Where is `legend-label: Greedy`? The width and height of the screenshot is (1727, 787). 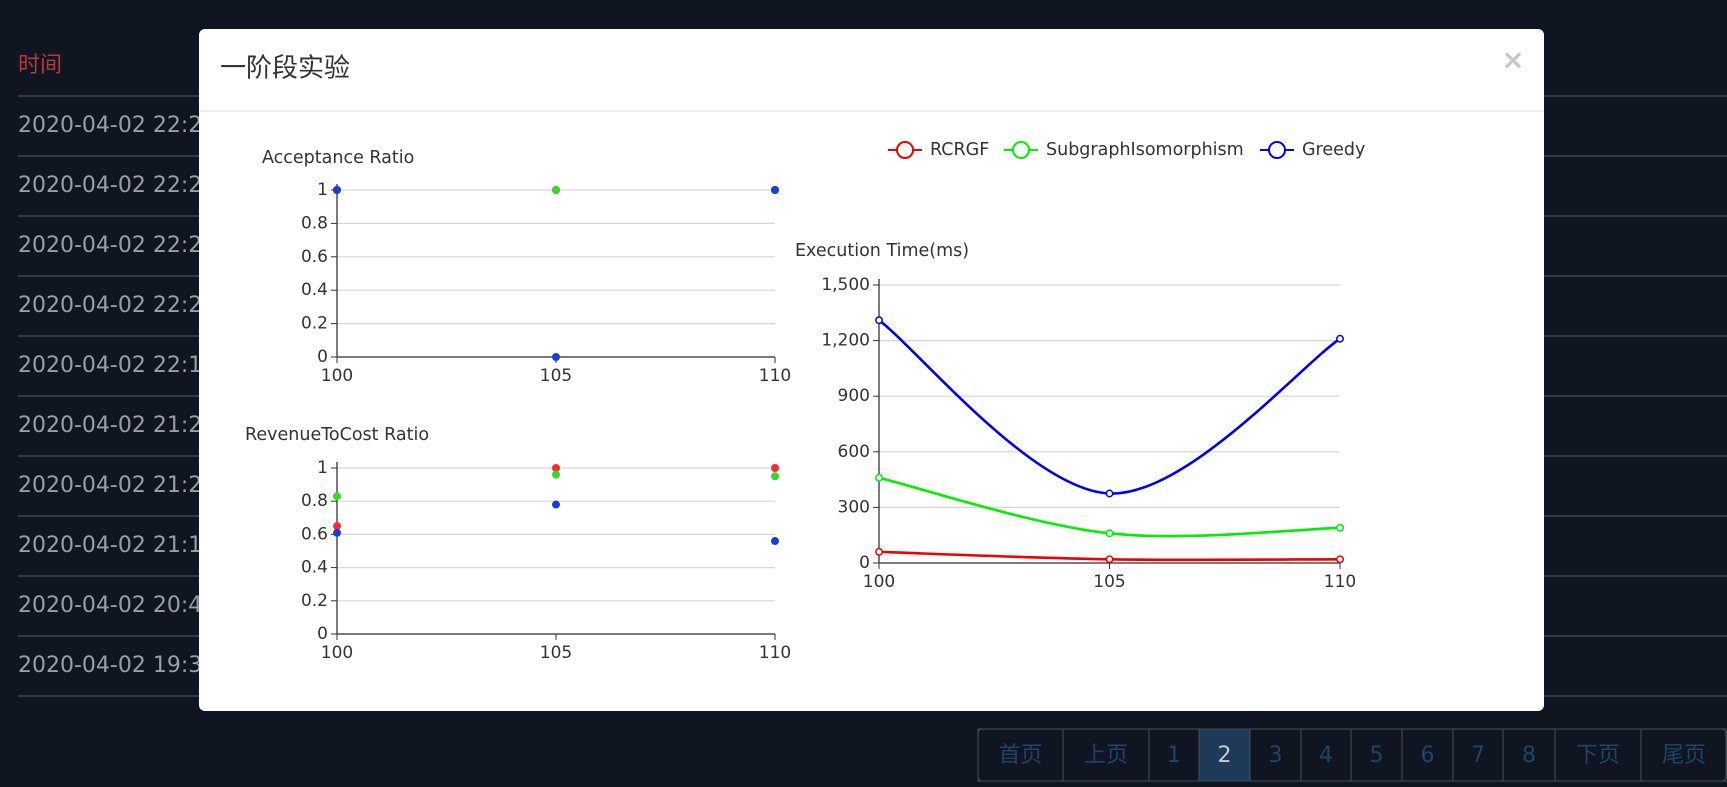
legend-label: Greedy is located at coordinates (1333, 150).